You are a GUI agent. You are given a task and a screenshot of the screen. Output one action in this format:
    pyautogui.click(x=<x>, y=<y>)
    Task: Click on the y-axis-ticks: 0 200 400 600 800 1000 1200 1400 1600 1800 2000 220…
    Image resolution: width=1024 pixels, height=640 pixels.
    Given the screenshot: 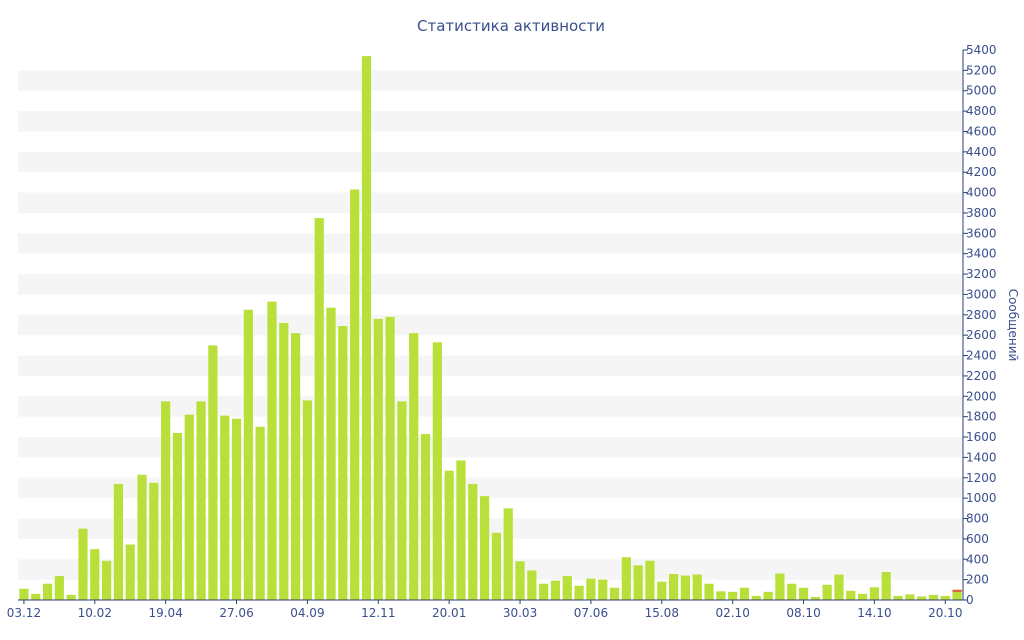 What is the action you would take?
    pyautogui.click(x=980, y=325)
    